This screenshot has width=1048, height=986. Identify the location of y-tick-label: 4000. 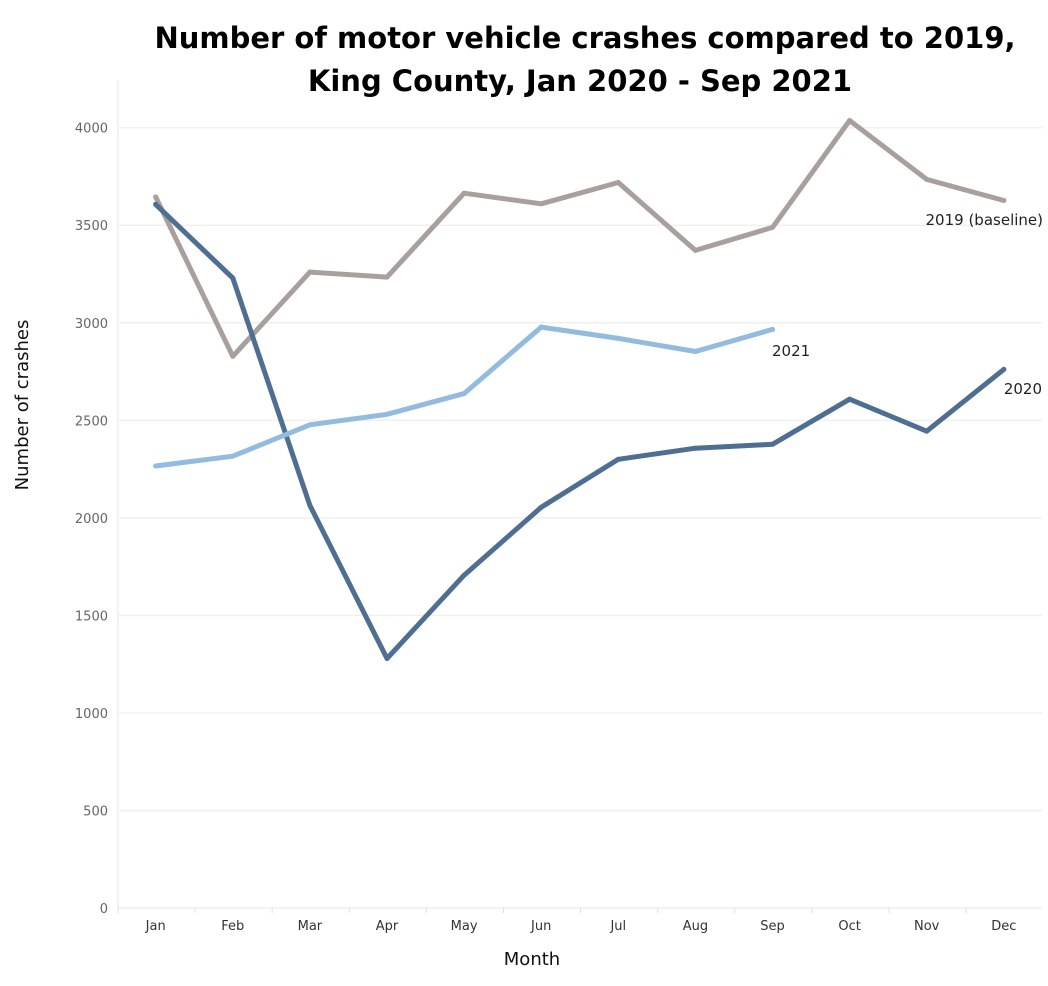
(91, 129).